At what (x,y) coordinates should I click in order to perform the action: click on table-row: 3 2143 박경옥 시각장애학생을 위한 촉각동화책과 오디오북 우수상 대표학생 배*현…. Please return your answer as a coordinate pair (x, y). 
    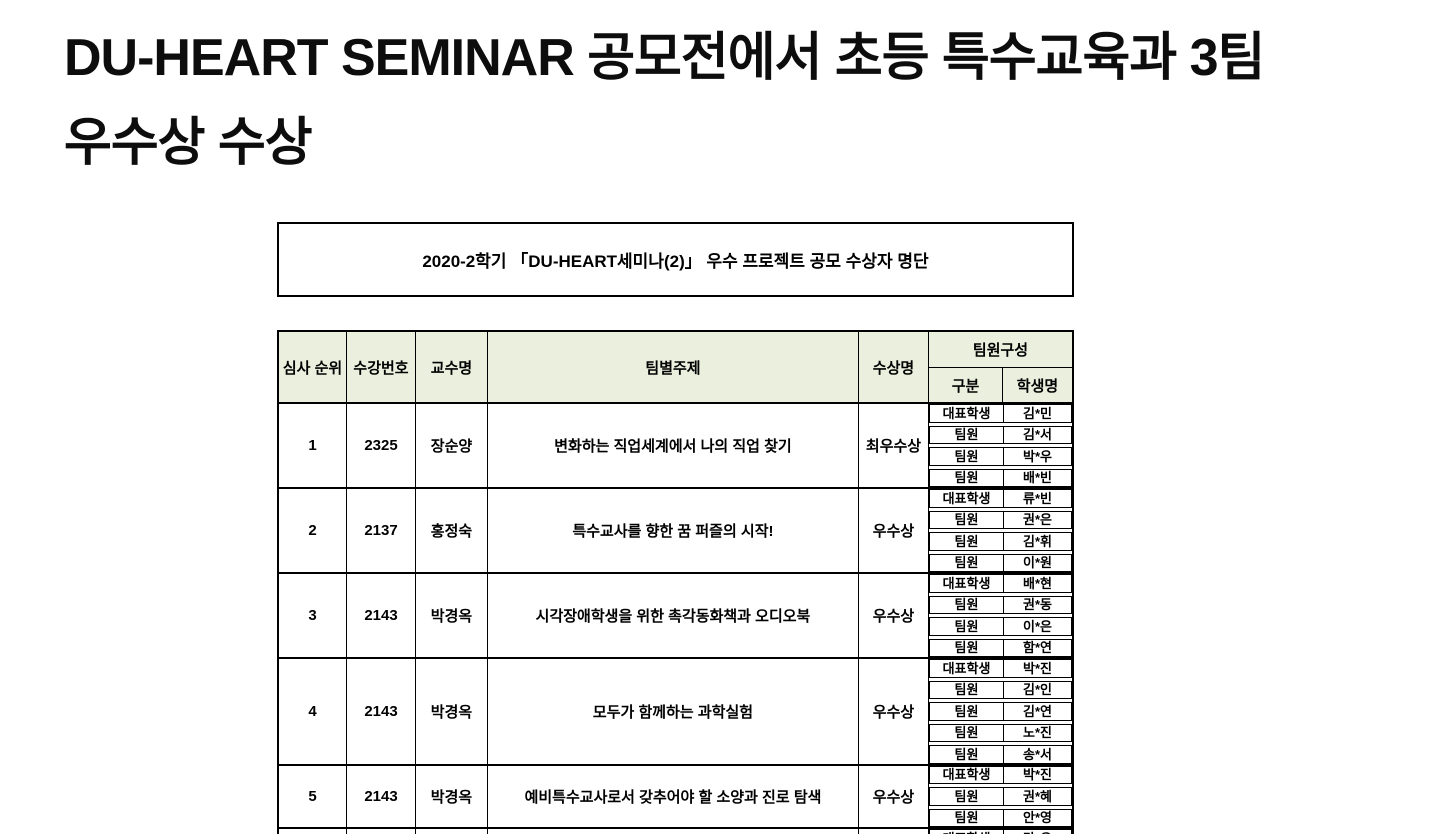
    Looking at the image, I should click on (675, 616).